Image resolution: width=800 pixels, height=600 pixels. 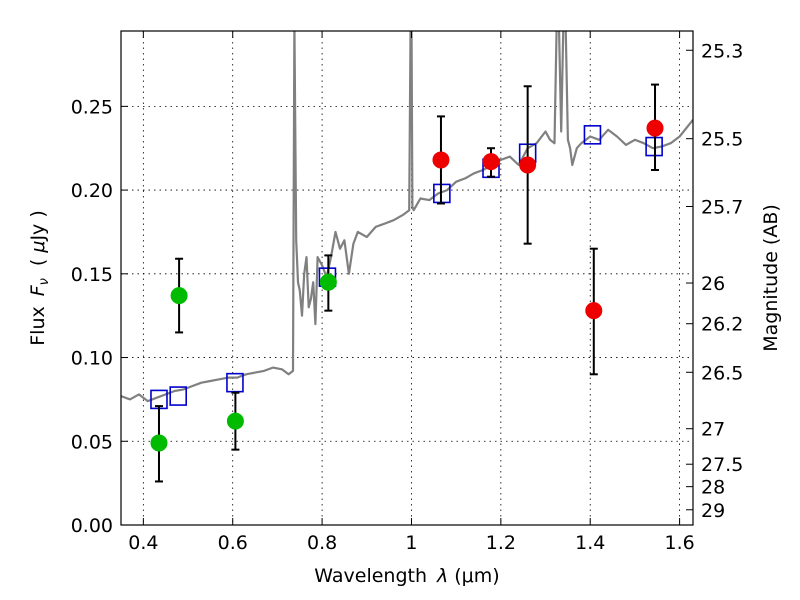 What do you see at coordinates (44, 281) in the screenshot?
I see `y-axis-label-subscript: ν` at bounding box center [44, 281].